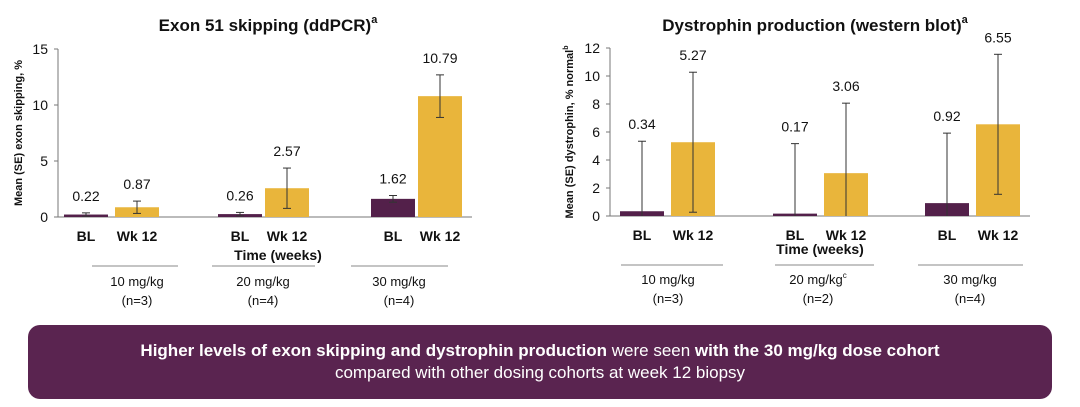  What do you see at coordinates (946, 116) in the screenshot?
I see `value-label: 0.92` at bounding box center [946, 116].